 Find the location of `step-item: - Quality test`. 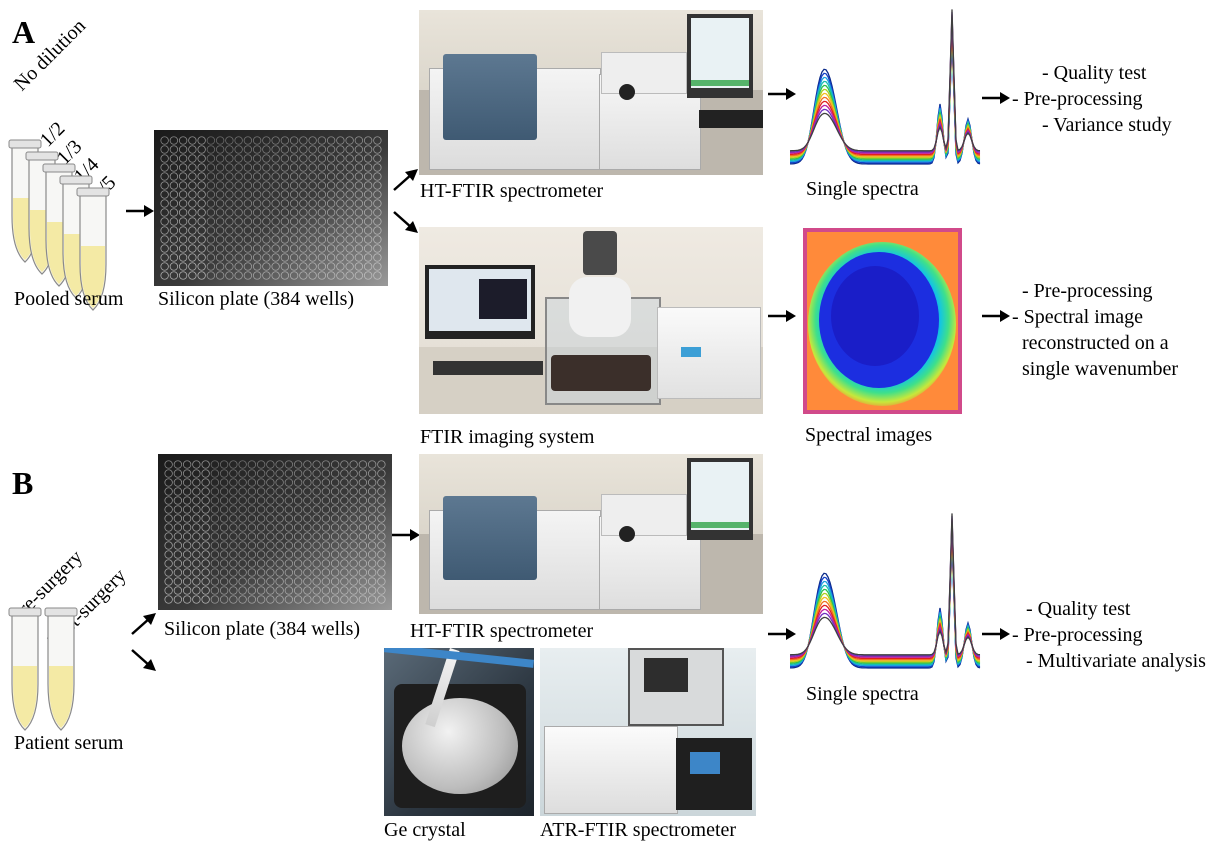

step-item: - Quality test is located at coordinates (1078, 609).